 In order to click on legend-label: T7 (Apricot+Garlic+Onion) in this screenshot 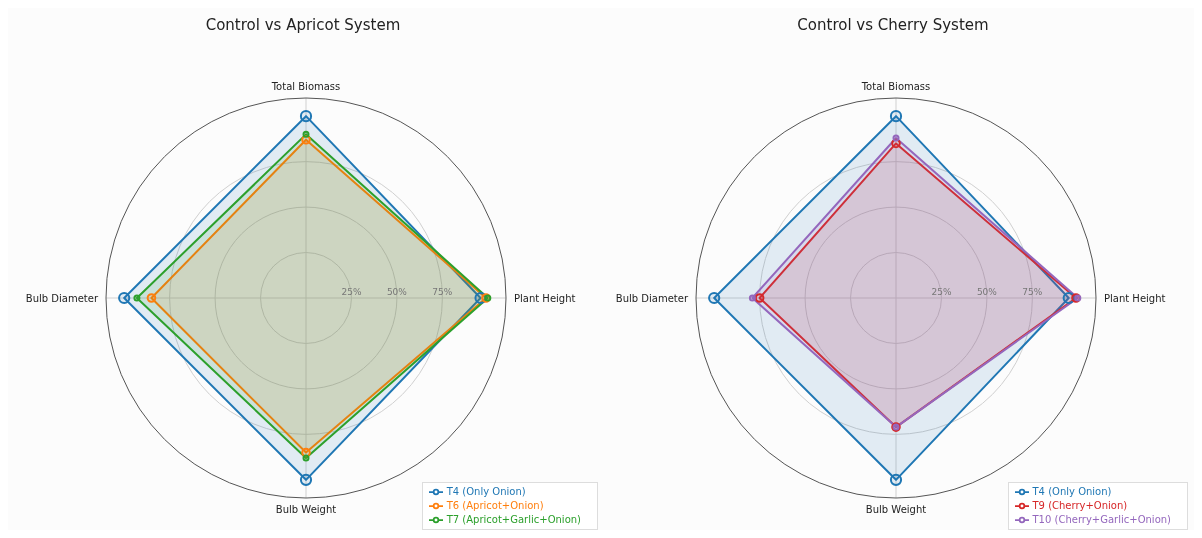, I will do `click(513, 519)`.